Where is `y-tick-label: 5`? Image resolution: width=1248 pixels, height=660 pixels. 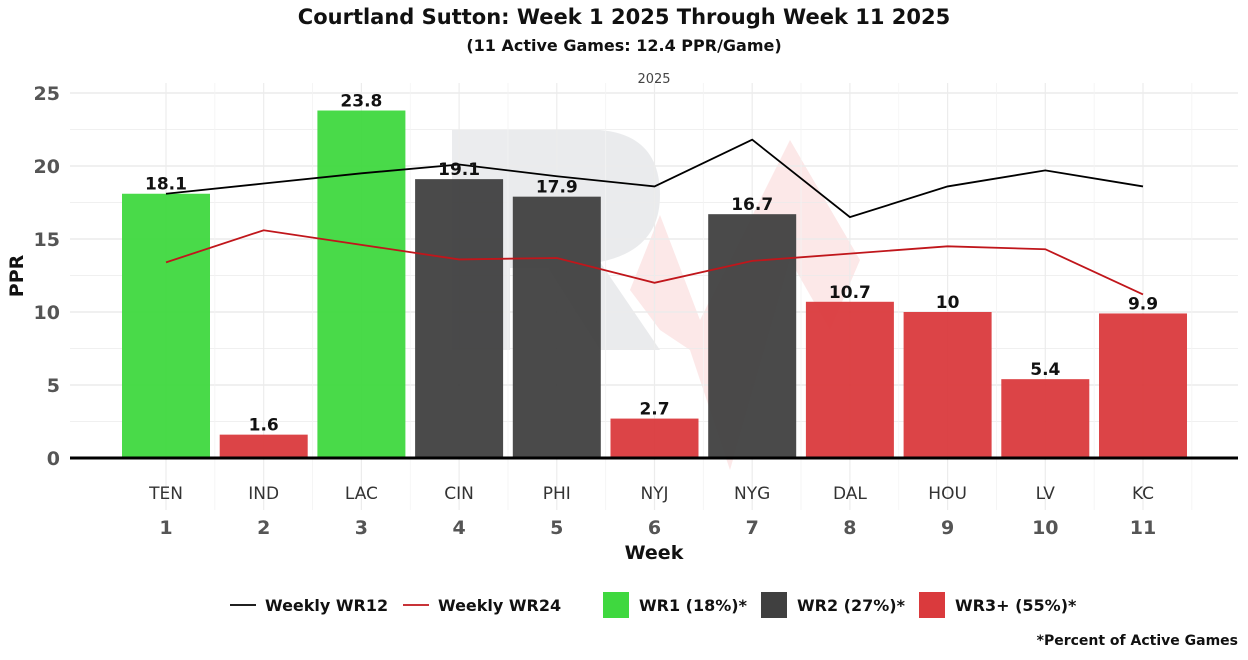
y-tick-label: 5 is located at coordinates (53, 386).